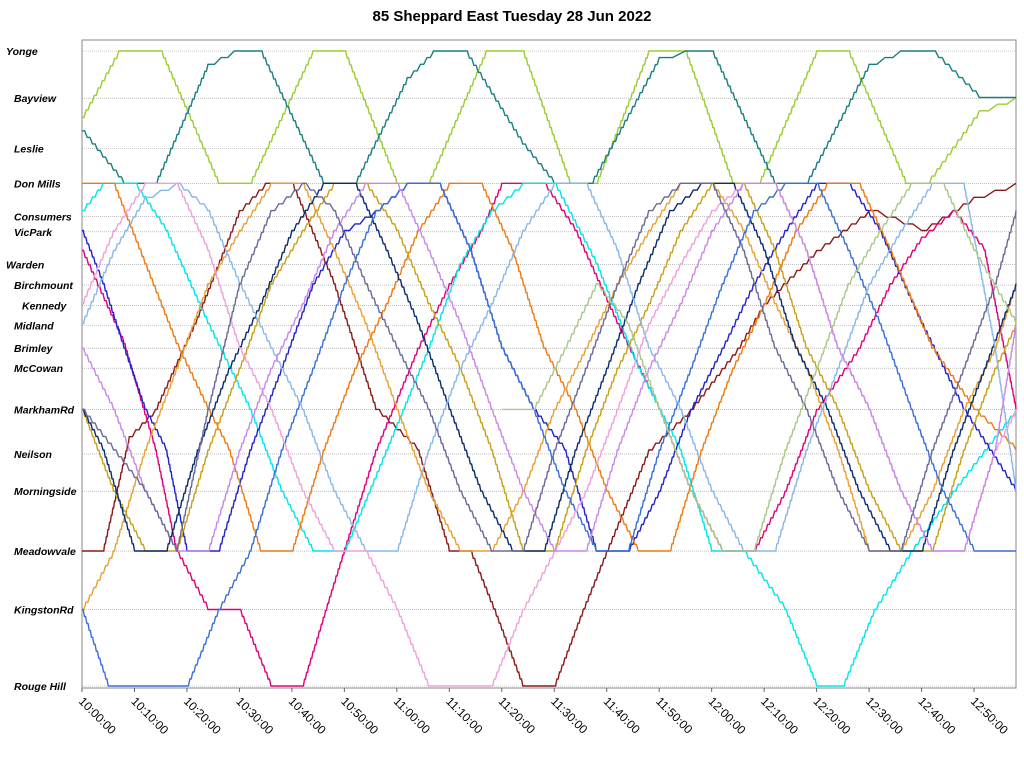  I want to click on x-tick-label: 10:10:00, so click(149, 715).